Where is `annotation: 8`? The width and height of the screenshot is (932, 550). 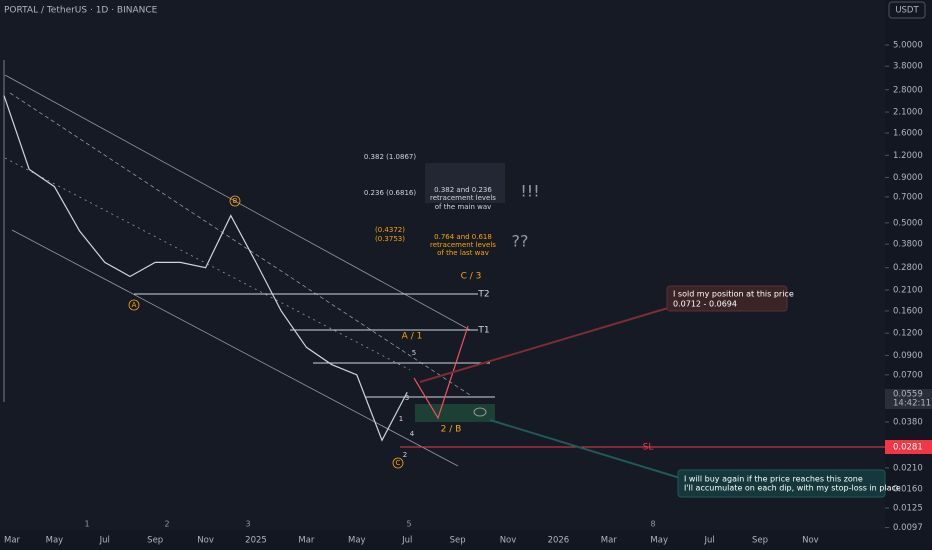
annotation: 8 is located at coordinates (652, 524).